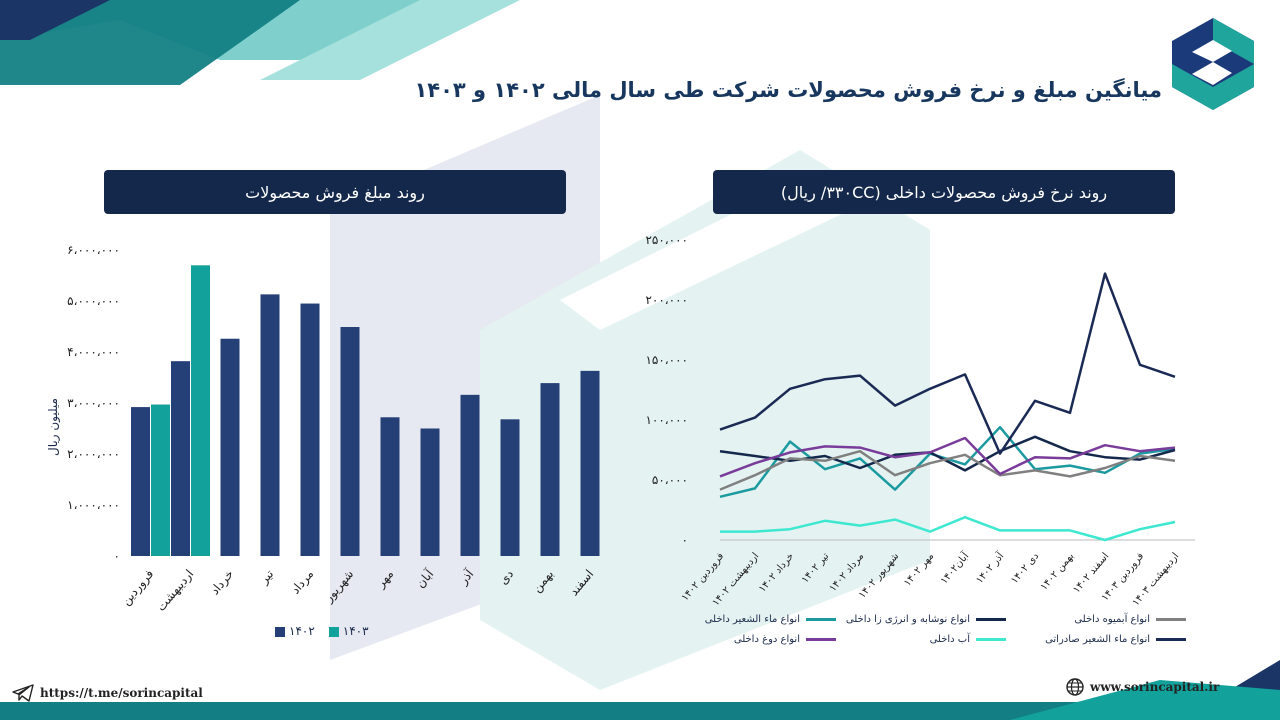  Describe the element at coordinates (666, 240) in the screenshot. I see `y-tick-label: ۲۵۰،۰۰۰` at that location.